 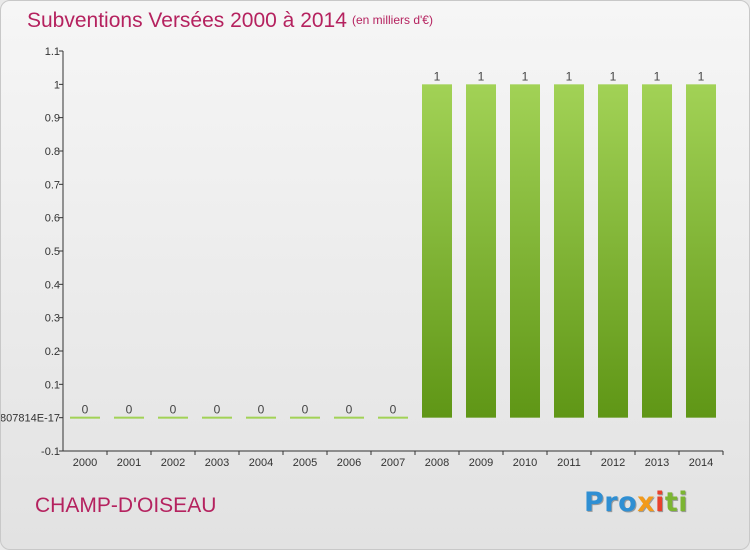 I want to click on logo-part-i: i, so click(x=660, y=502).